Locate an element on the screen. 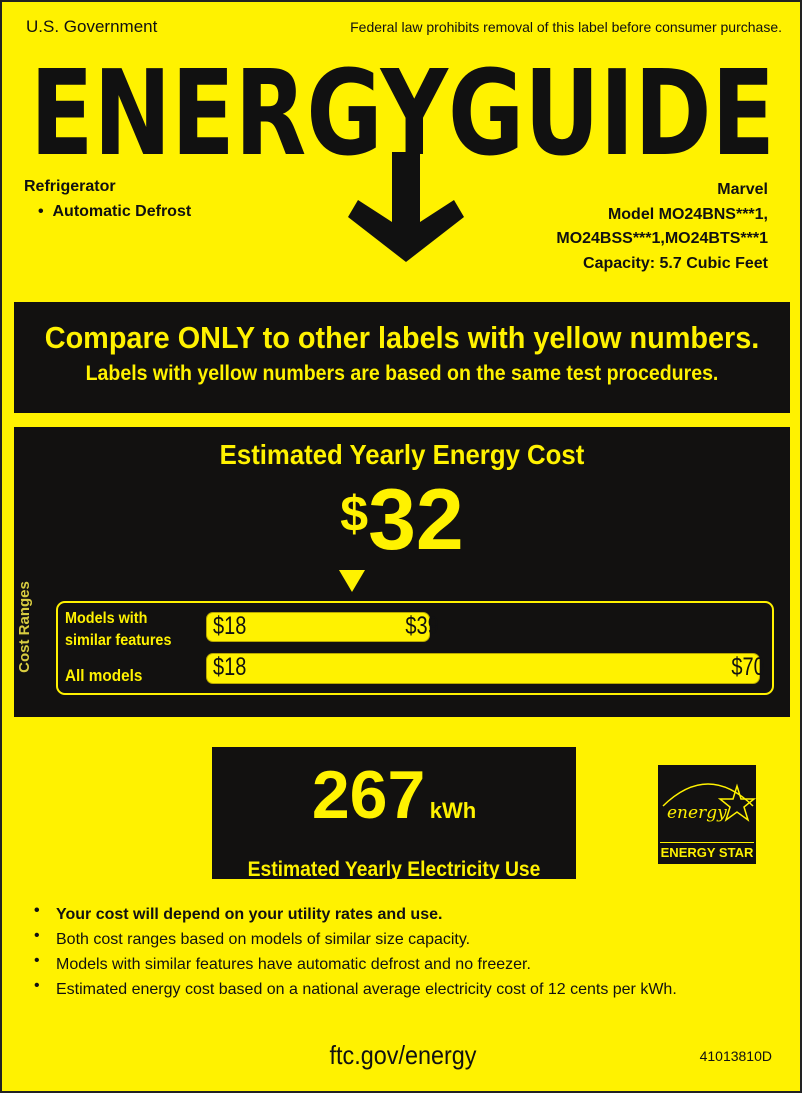 The image size is (802, 1093). feature-text: Automatic Defrost is located at coordinates (122, 211).